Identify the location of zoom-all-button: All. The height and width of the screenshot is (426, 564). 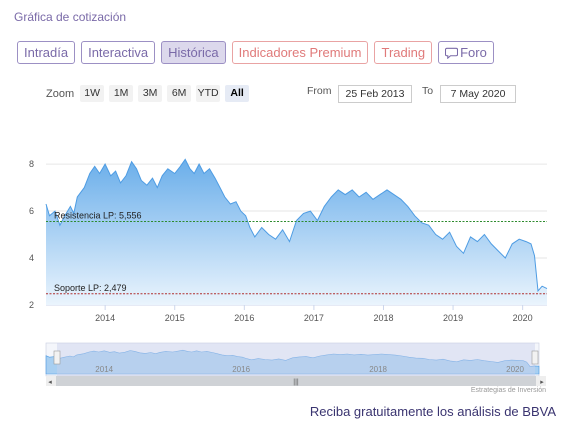
(237, 93).